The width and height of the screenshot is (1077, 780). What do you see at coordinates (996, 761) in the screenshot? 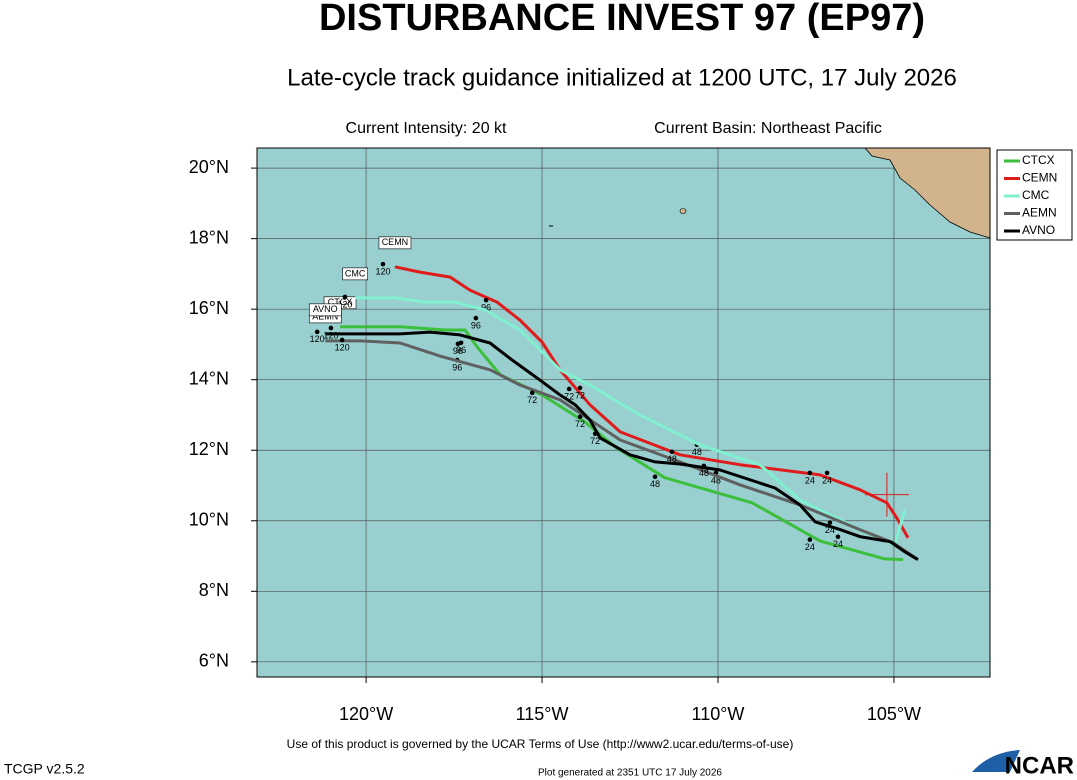
I see `logo-mark` at bounding box center [996, 761].